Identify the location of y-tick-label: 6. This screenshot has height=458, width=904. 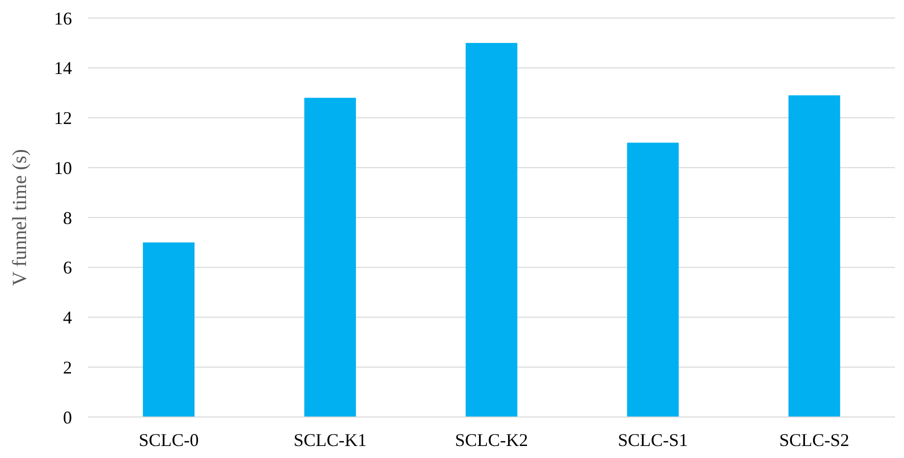
(67, 268).